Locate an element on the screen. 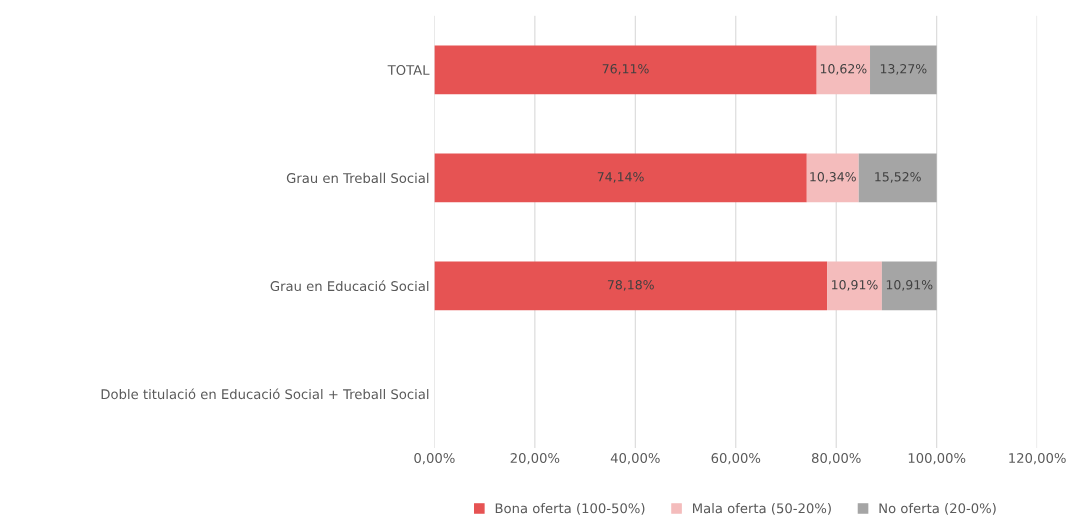 The width and height of the screenshot is (1086, 527). data-label: 13,27% is located at coordinates (903, 69).